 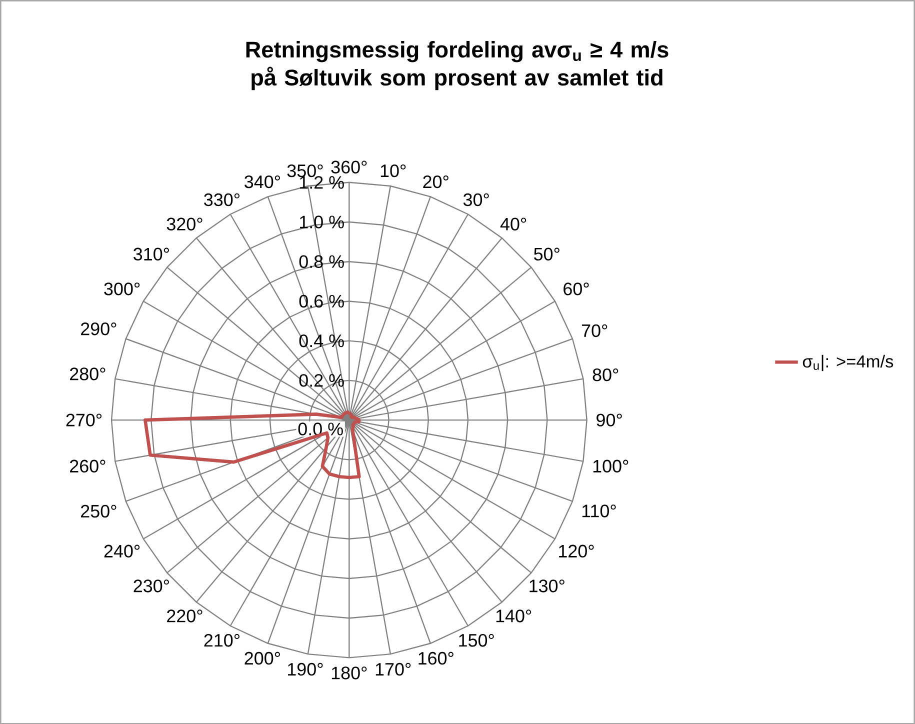 I want to click on spoke-label: 250°, so click(x=98, y=511).